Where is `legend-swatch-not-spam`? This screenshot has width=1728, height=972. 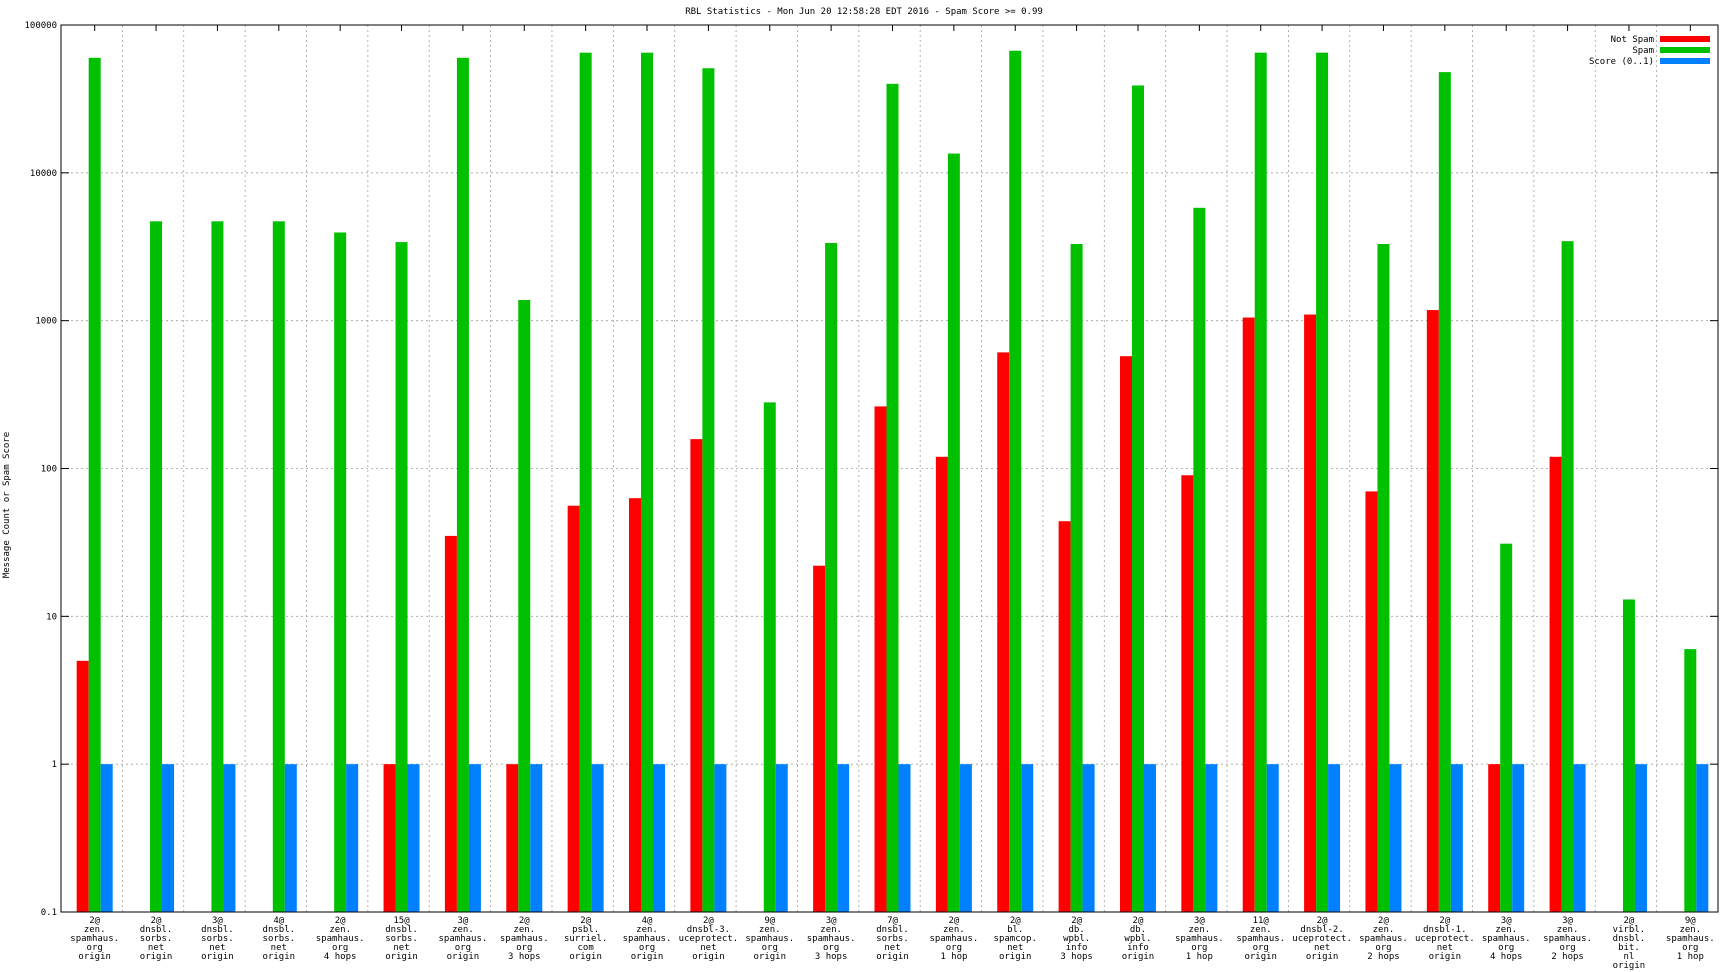
legend-swatch-not-spam is located at coordinates (1685, 39).